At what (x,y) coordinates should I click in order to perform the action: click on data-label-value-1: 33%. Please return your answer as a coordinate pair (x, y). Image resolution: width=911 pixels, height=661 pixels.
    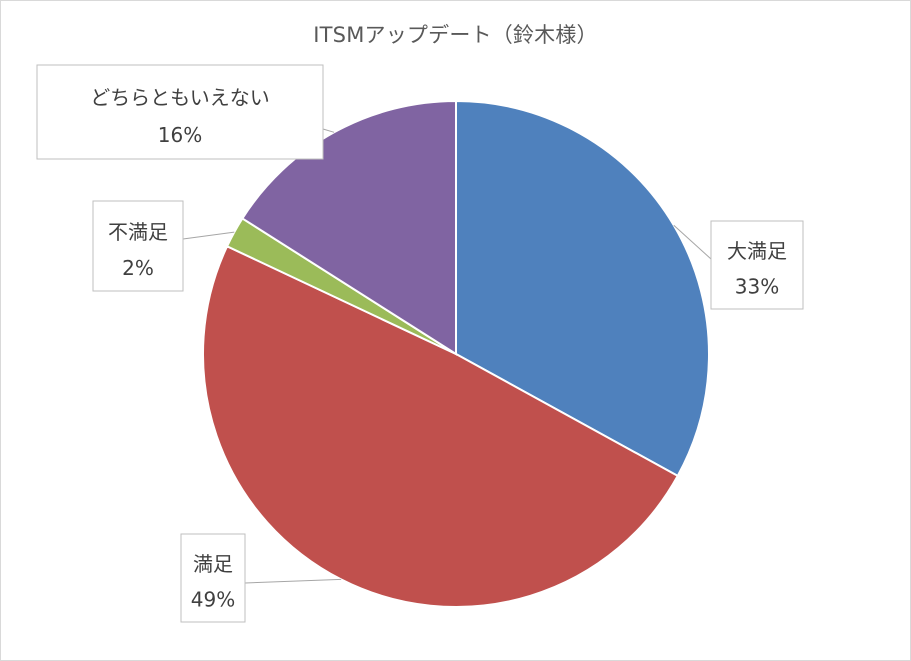
    Looking at the image, I should click on (757, 286).